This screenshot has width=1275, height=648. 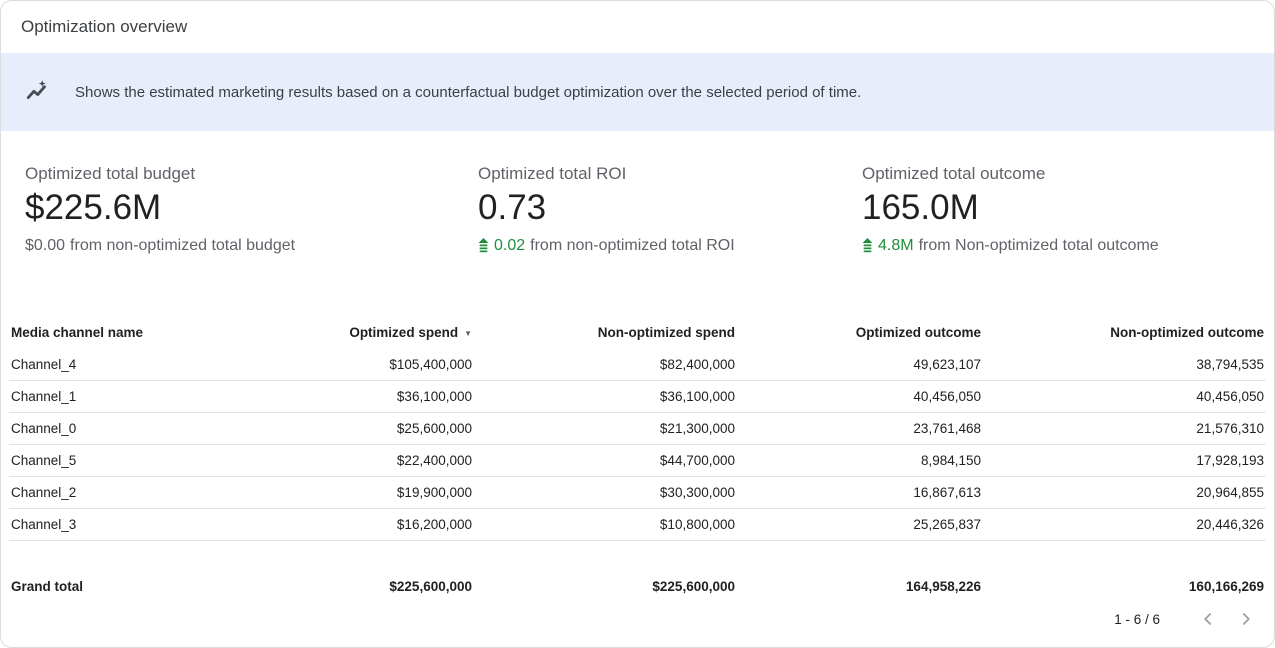 What do you see at coordinates (47, 587) in the screenshot?
I see `grand-total-cell: Grand total` at bounding box center [47, 587].